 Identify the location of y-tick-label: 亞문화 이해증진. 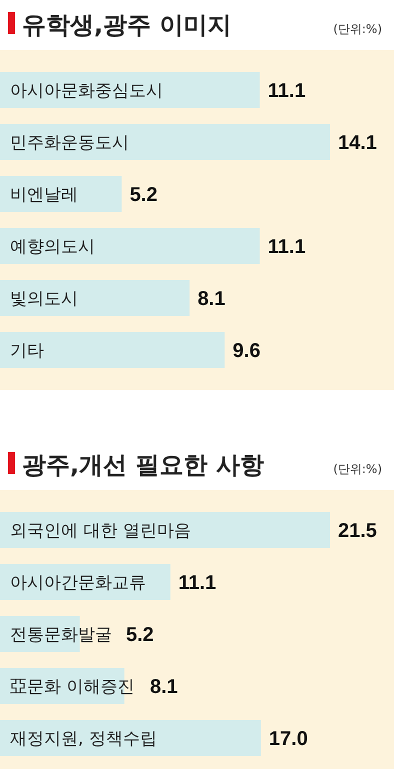
(72, 687).